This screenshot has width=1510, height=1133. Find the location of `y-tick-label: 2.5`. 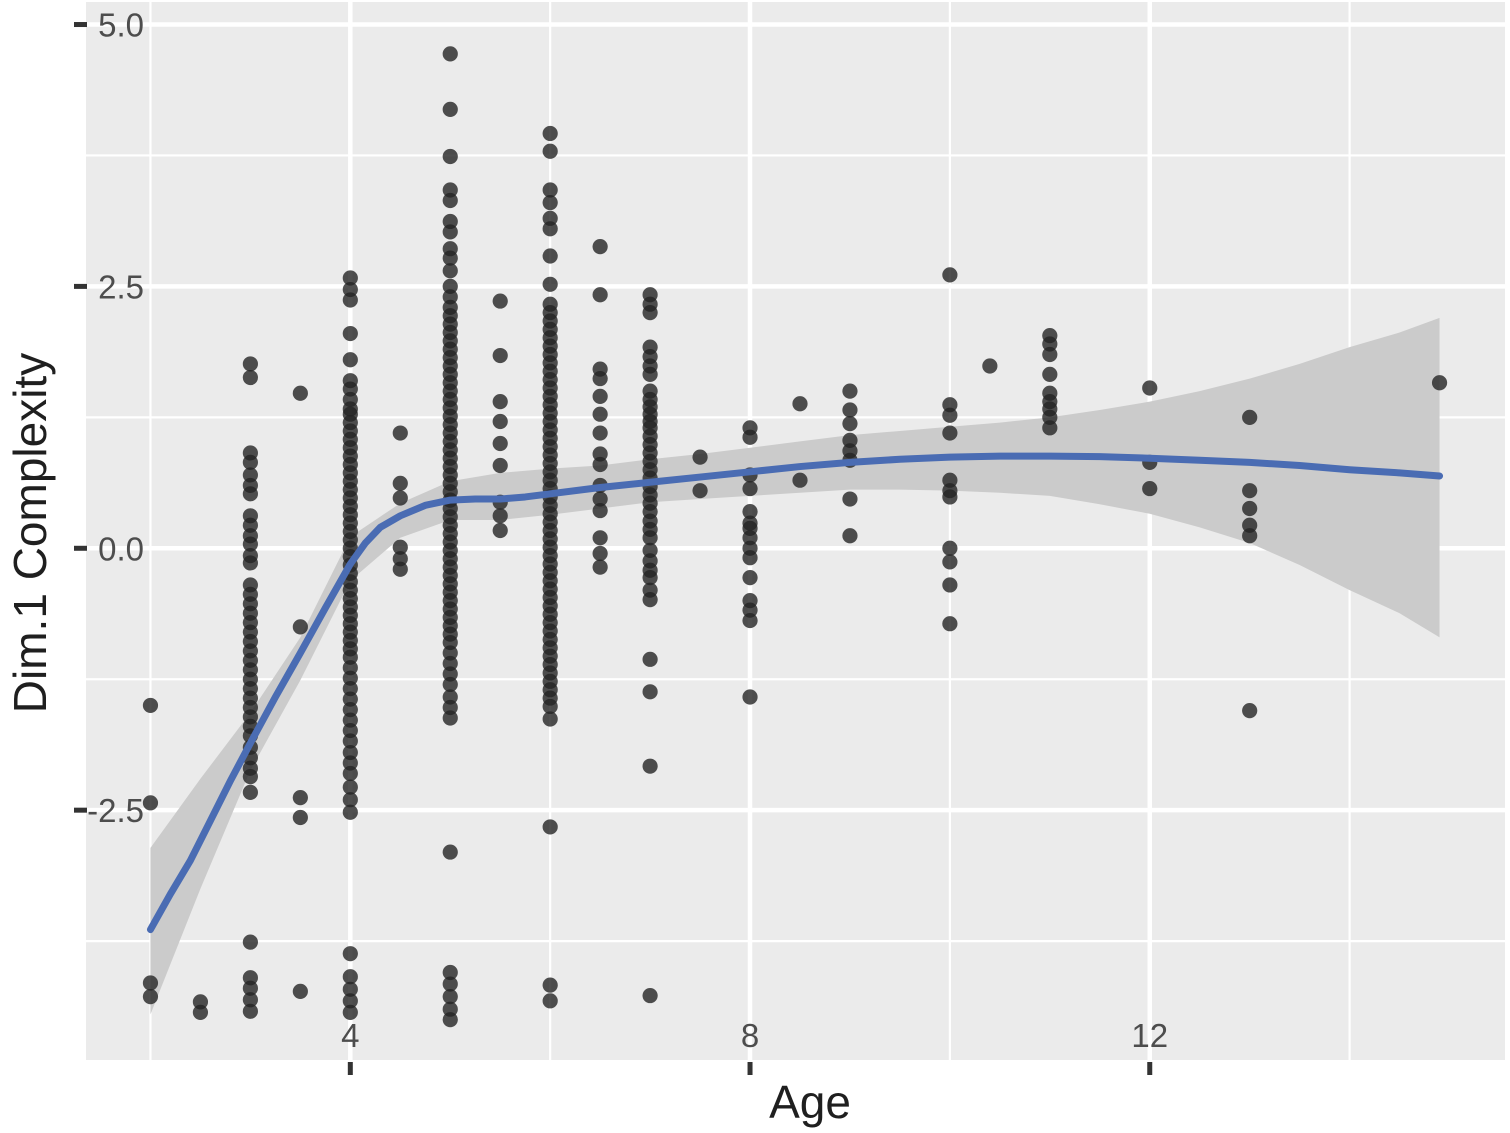

y-tick-label: 2.5 is located at coordinates (121, 286).